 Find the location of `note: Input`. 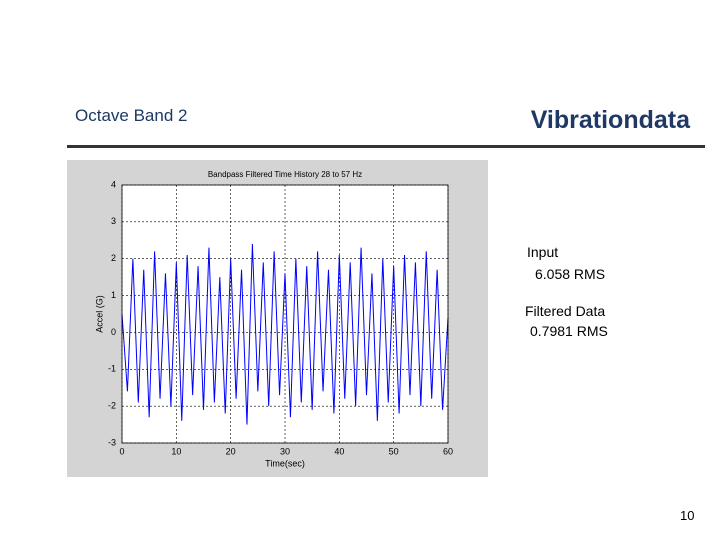

note: Input is located at coordinates (543, 252).